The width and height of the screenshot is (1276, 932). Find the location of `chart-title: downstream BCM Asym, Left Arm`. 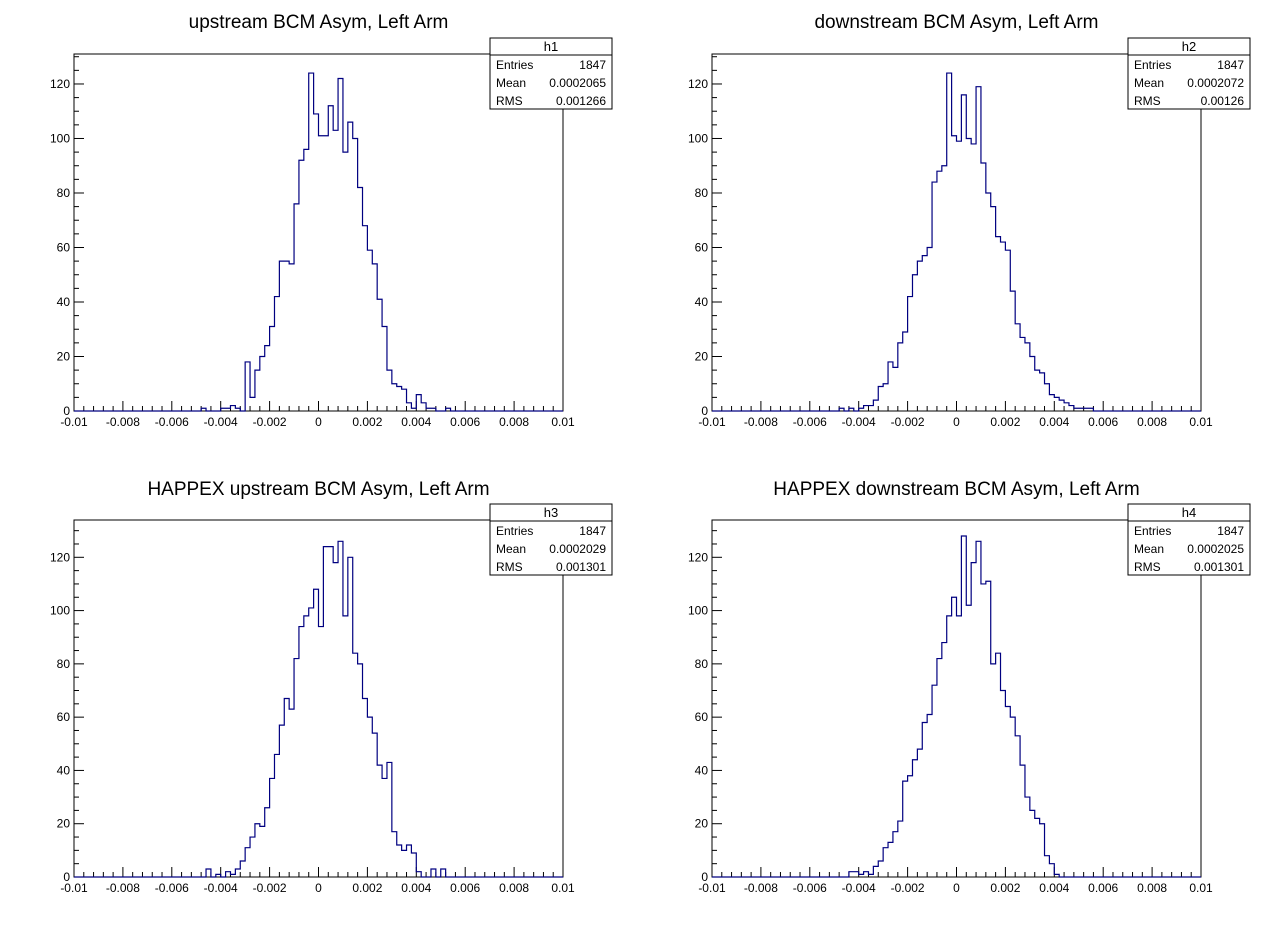

chart-title: downstream BCM Asym, Left Arm is located at coordinates (956, 22).